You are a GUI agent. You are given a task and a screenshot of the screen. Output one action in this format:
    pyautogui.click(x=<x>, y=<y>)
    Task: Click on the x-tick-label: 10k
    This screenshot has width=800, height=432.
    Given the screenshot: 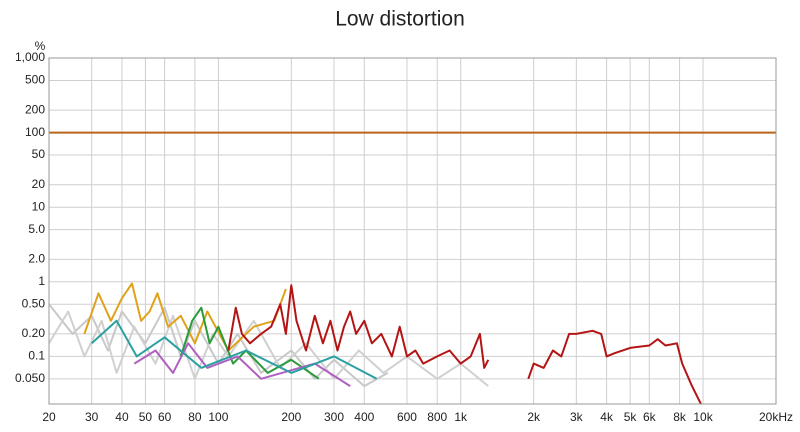 What is the action you would take?
    pyautogui.click(x=703, y=417)
    